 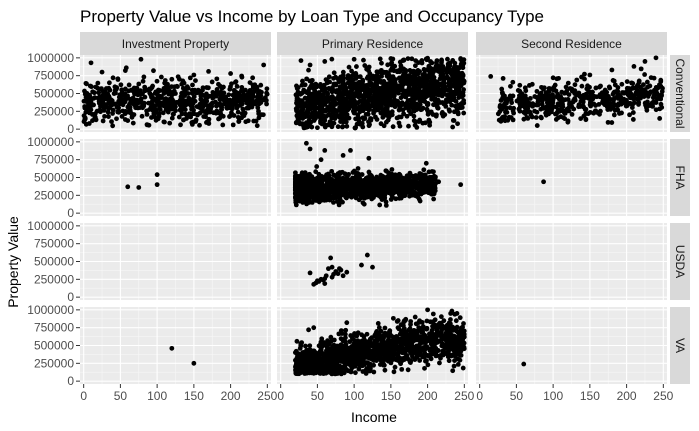 I want to click on facet-row-label: USDA, so click(x=680, y=261).